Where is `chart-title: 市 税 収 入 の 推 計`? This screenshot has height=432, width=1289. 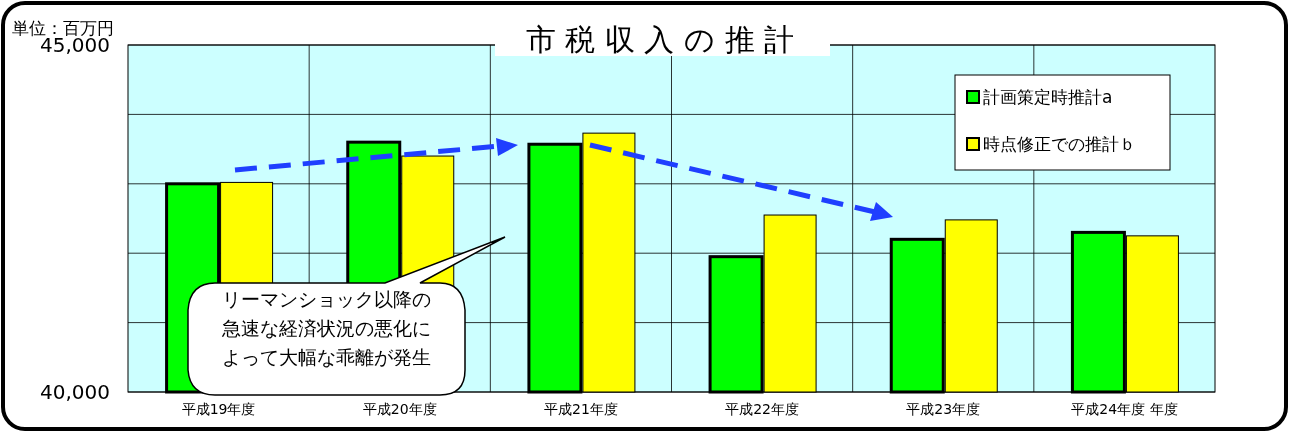
chart-title: 市 税 収 入 の 推 計 is located at coordinates (660, 39).